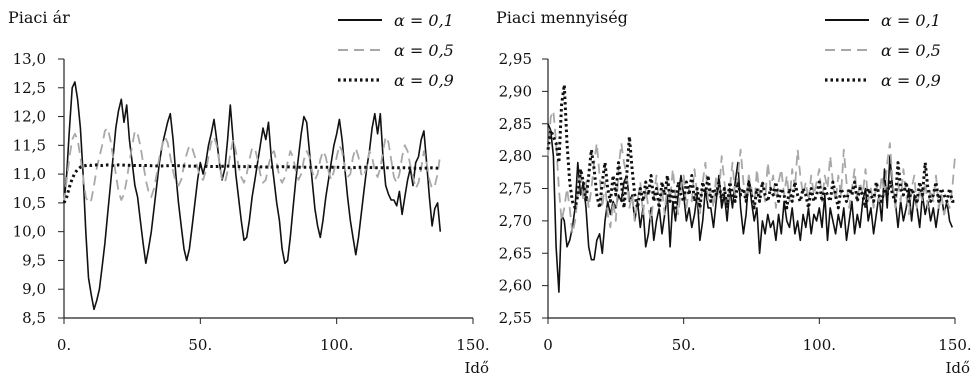 This screenshot has height=380, width=978. What do you see at coordinates (954, 345) in the screenshot?
I see `quantity-x-tick-label: 150.` at bounding box center [954, 345].